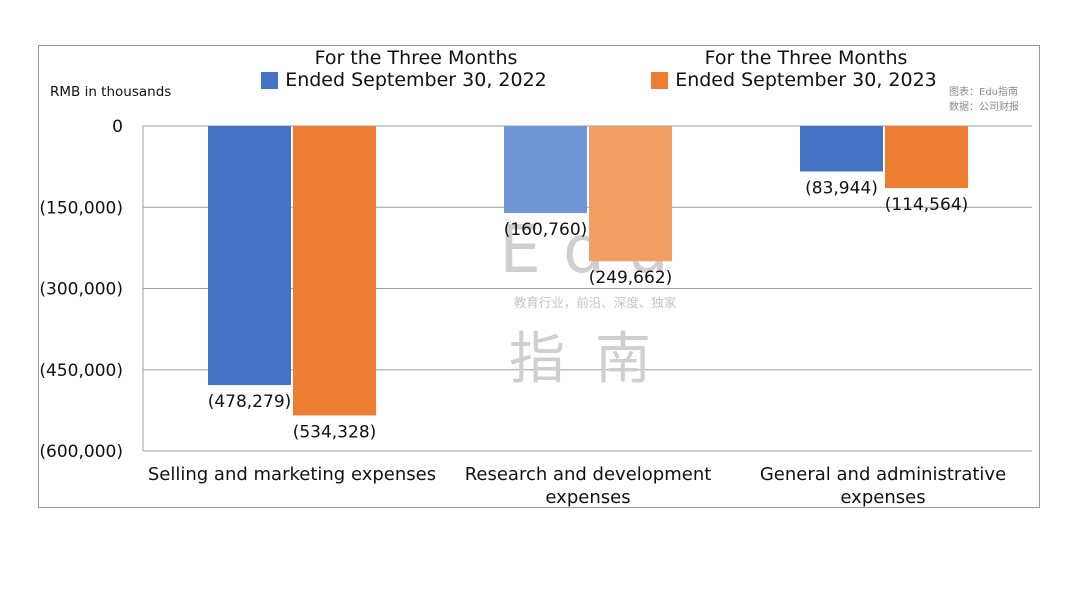  I want to click on source-line-data: 数据：公司财报, so click(984, 107).